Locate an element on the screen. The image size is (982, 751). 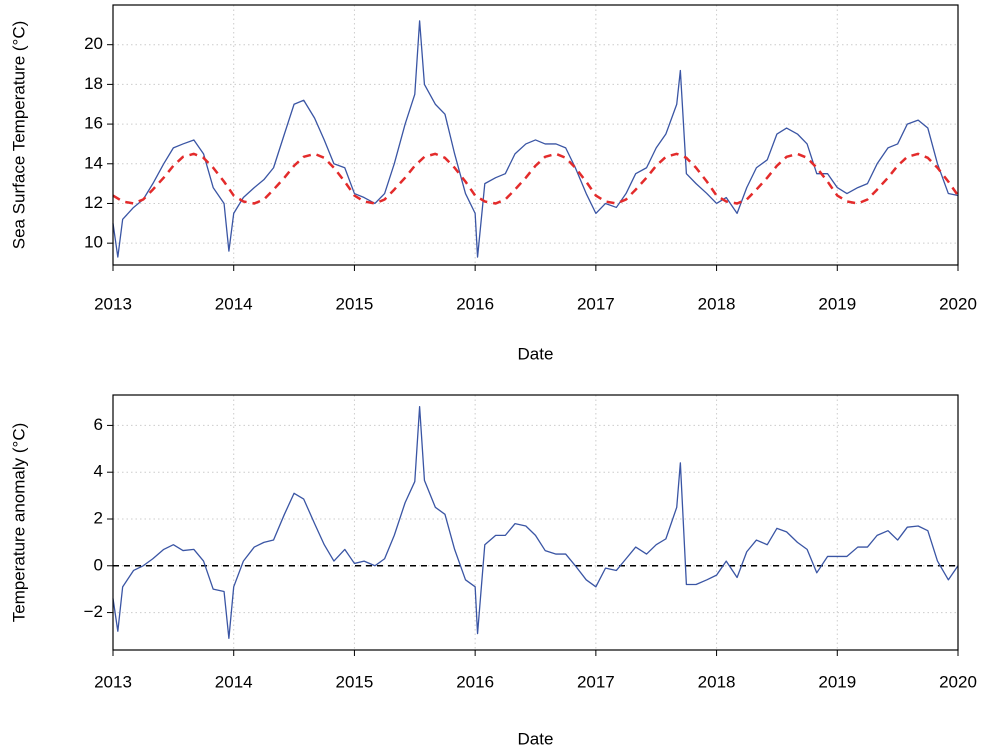
y-axis-label: Temperature anomaly (°C) is located at coordinates (18, 523).